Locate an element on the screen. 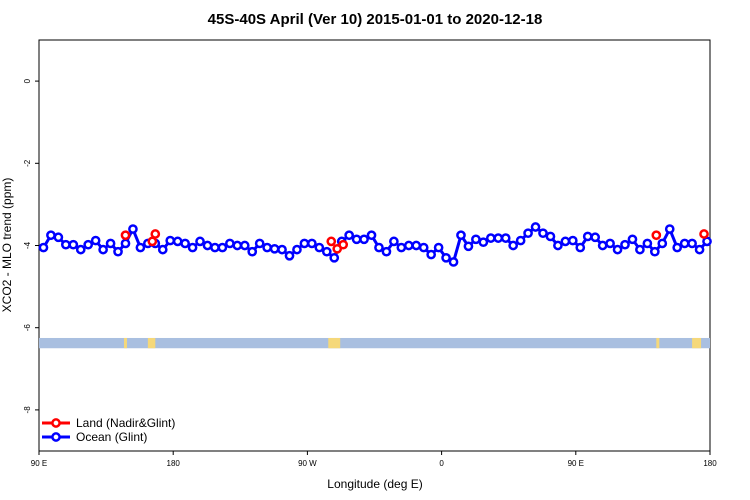 Image resolution: width=750 pixels, height=500 pixels. x-tick-label: 90 W is located at coordinates (307, 463).